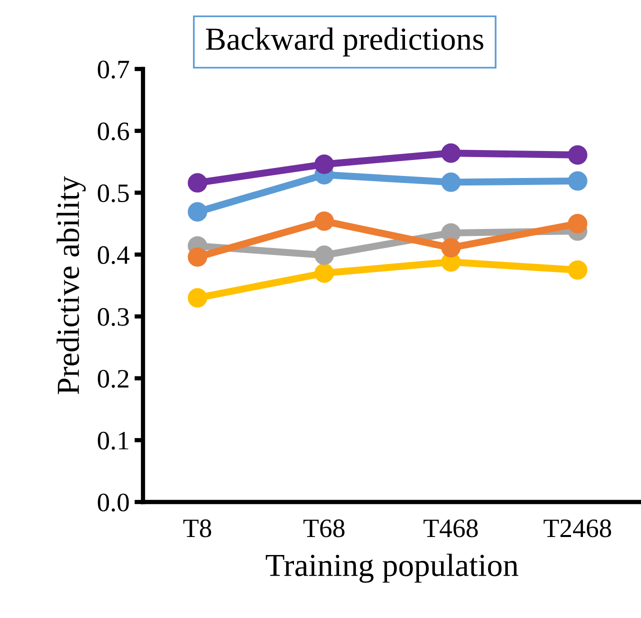 This screenshot has width=641, height=618. I want to click on y-tick-label: 0.2, so click(113, 379).